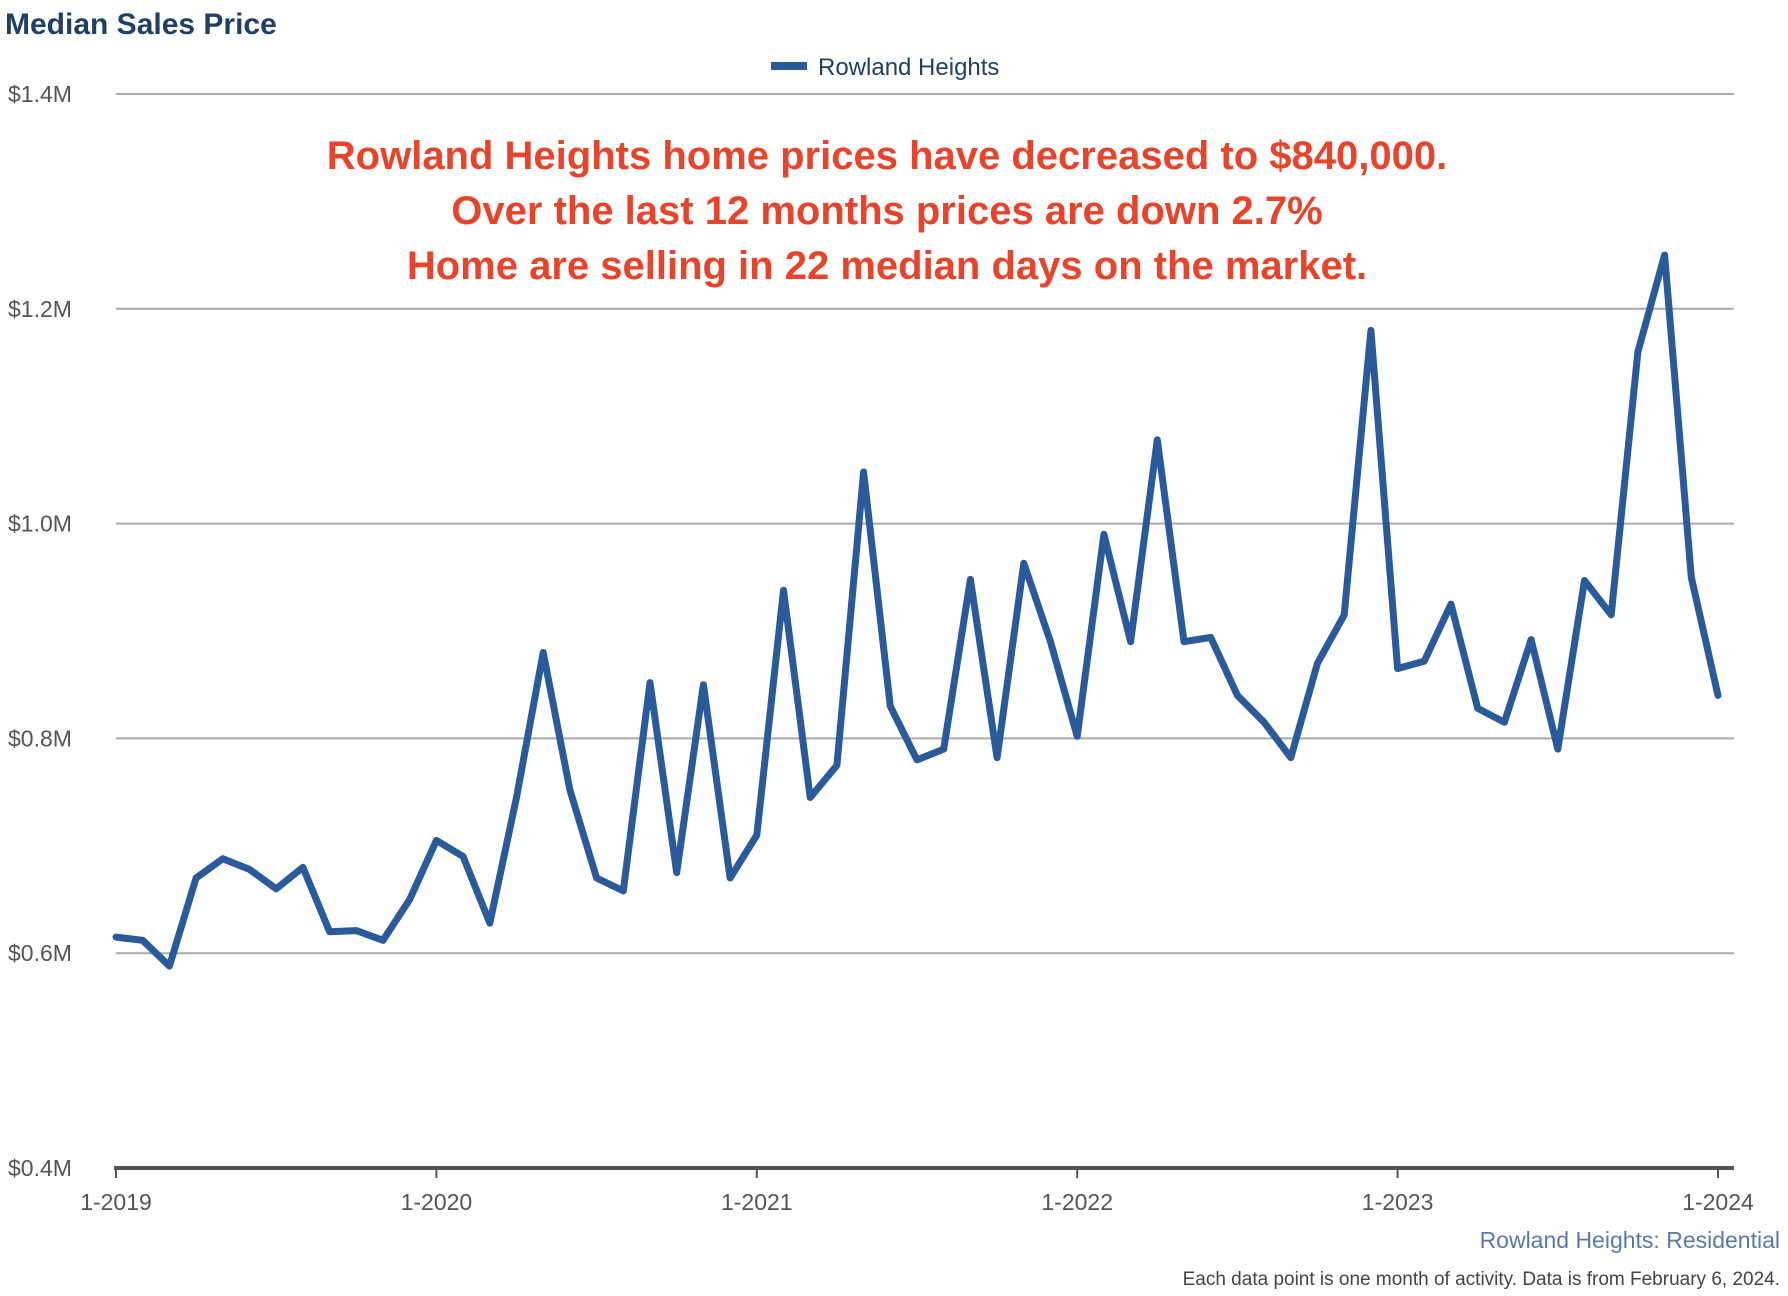 Image resolution: width=1788 pixels, height=1296 pixels. What do you see at coordinates (789, 66) in the screenshot?
I see `legend-swatch-rowland-heights` at bounding box center [789, 66].